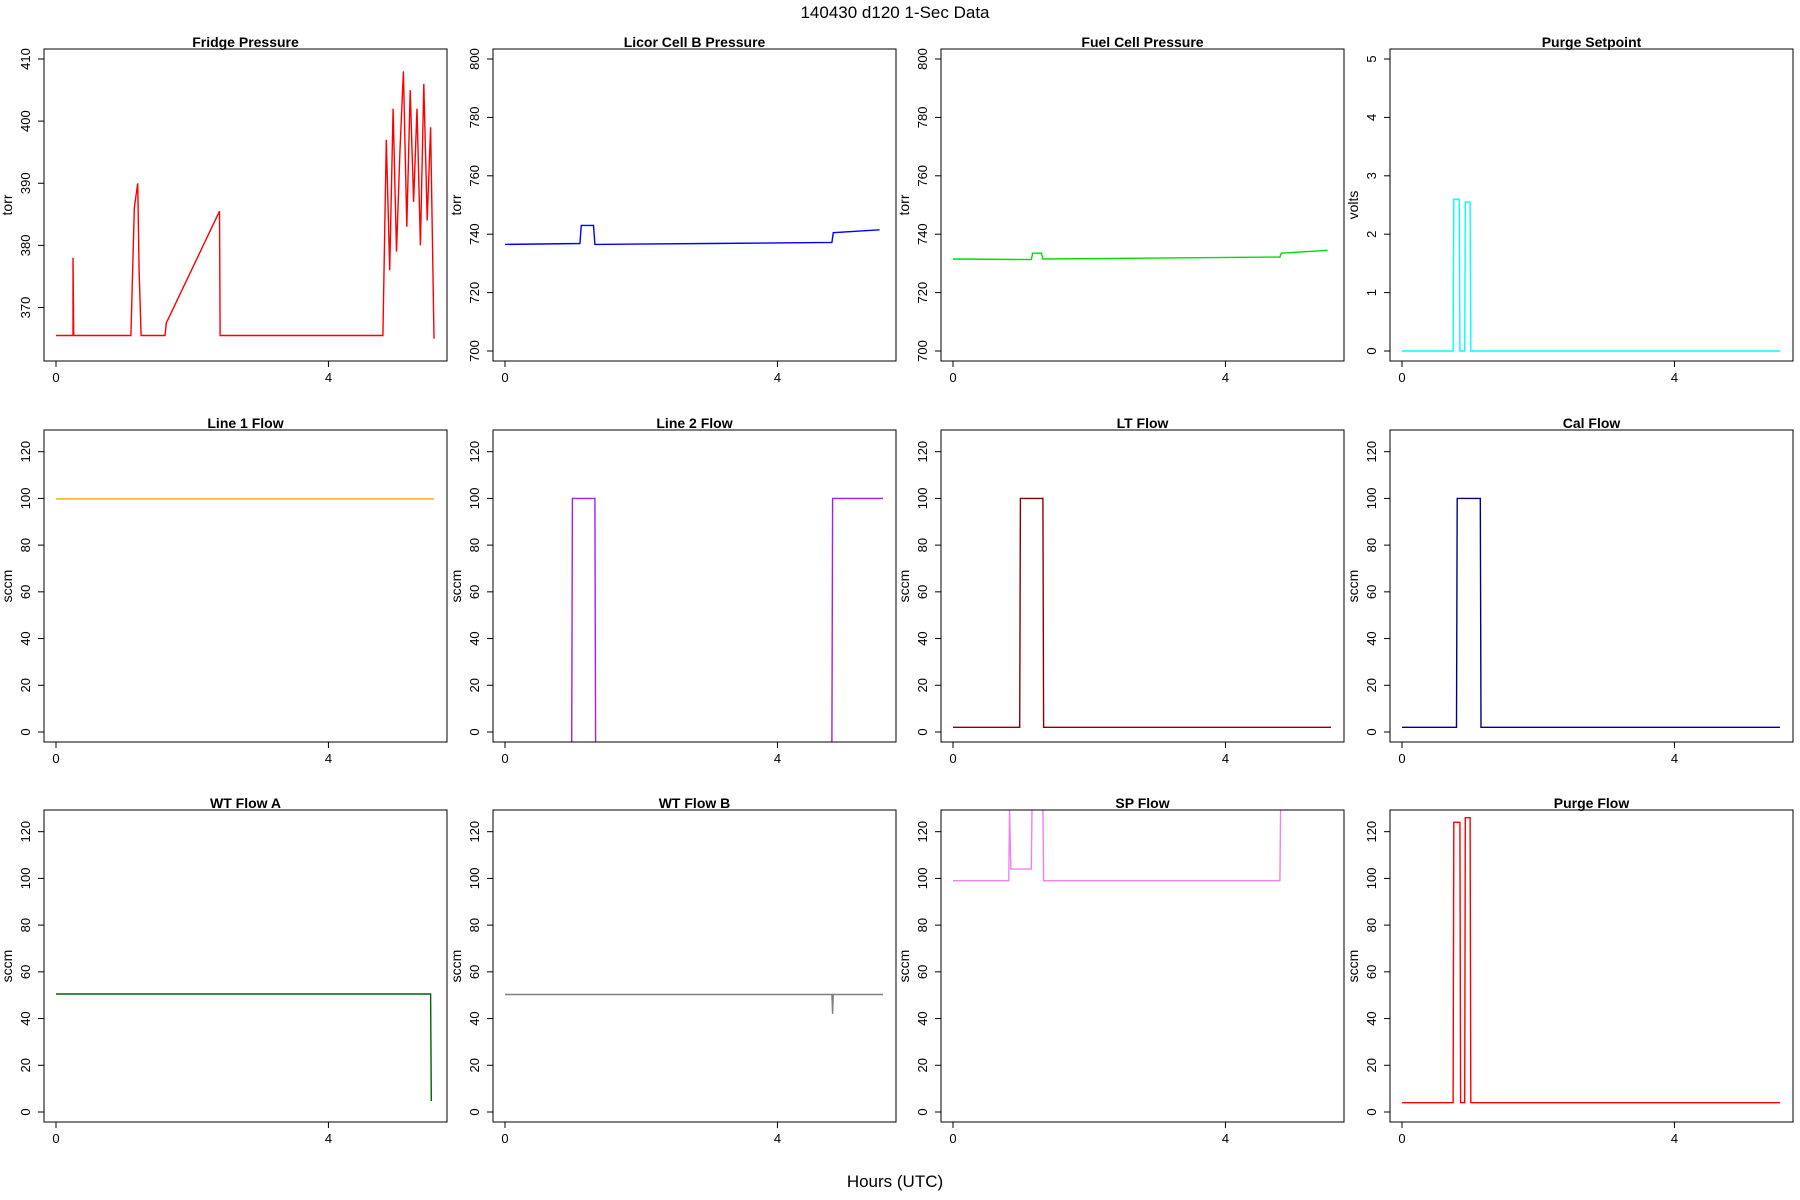 The width and height of the screenshot is (1800, 1200). I want to click on y-tick-label: 370, so click(25, 308).